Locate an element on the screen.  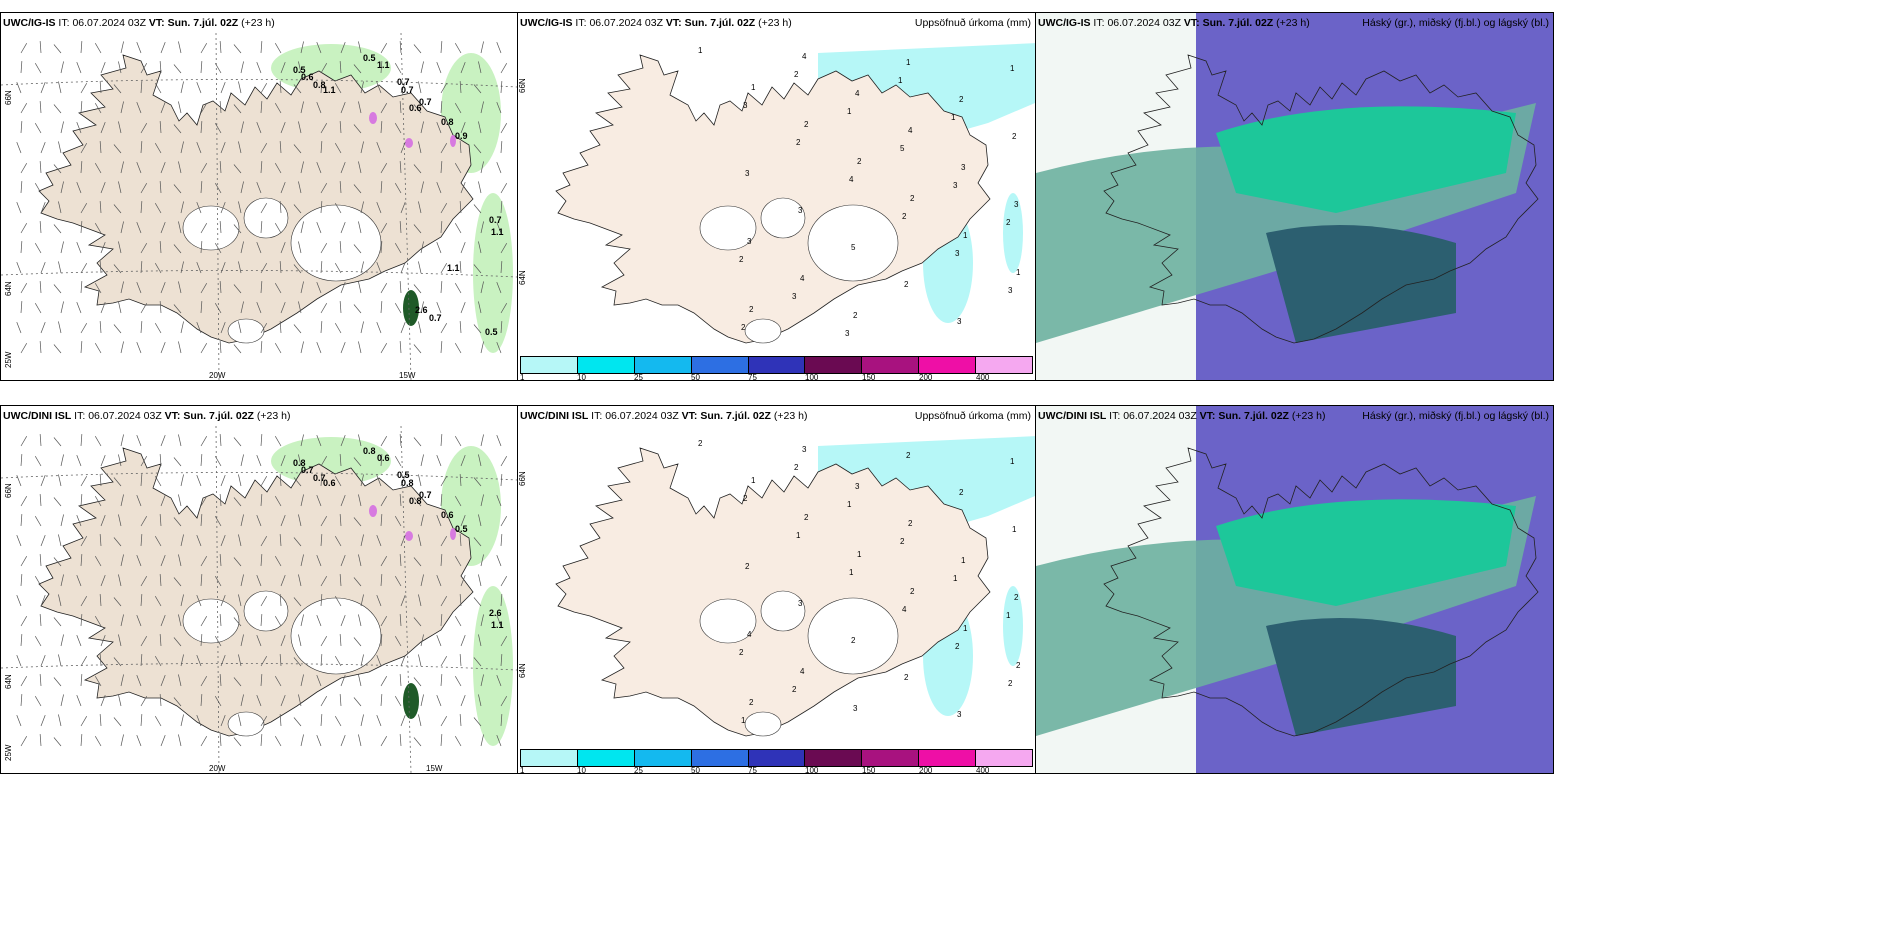
wind-value-label: 0.5 is located at coordinates (369, 58).